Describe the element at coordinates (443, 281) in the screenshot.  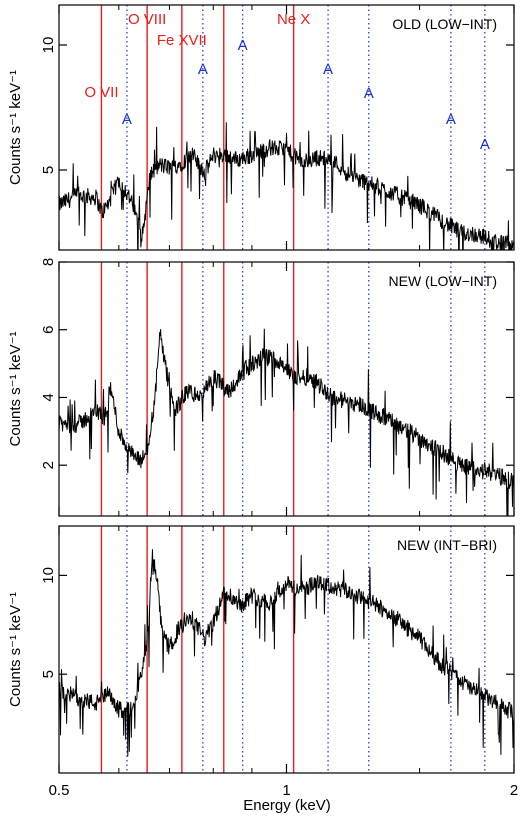
I see `panel-label: NEW (LOW−INT)` at that location.